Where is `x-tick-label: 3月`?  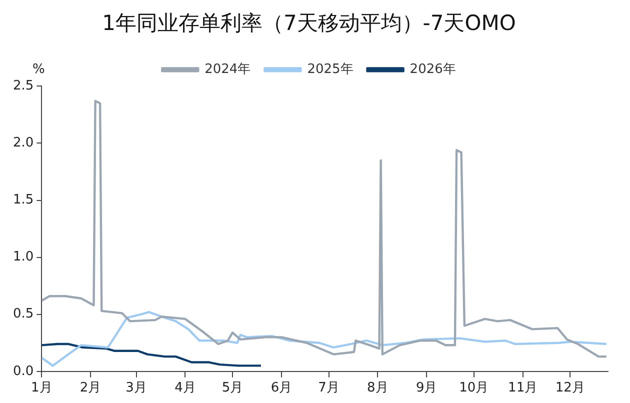
x-tick-label: 3月 is located at coordinates (136, 388).